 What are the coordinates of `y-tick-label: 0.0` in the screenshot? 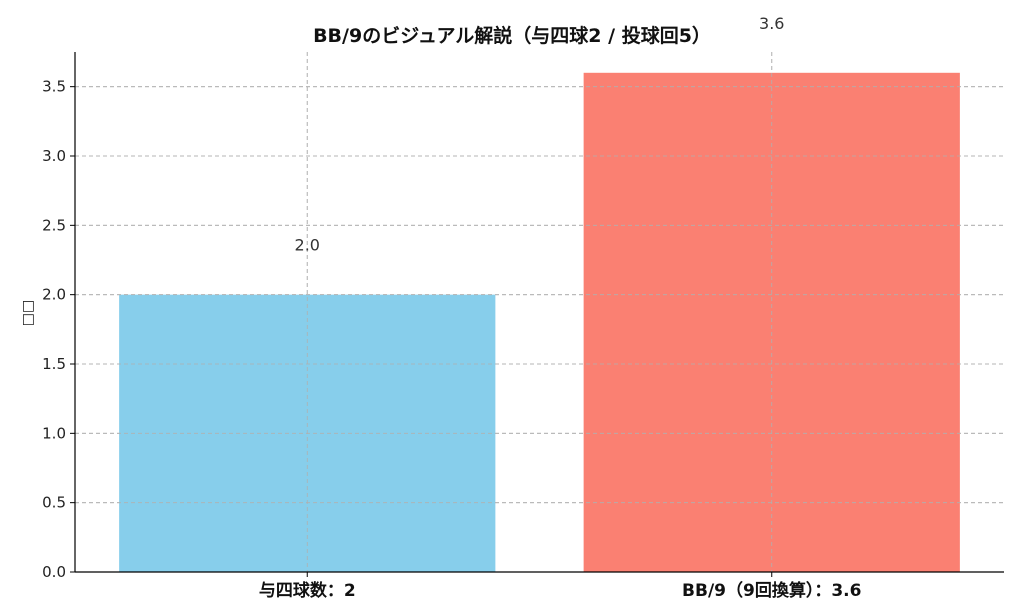 It's located at (54, 572).